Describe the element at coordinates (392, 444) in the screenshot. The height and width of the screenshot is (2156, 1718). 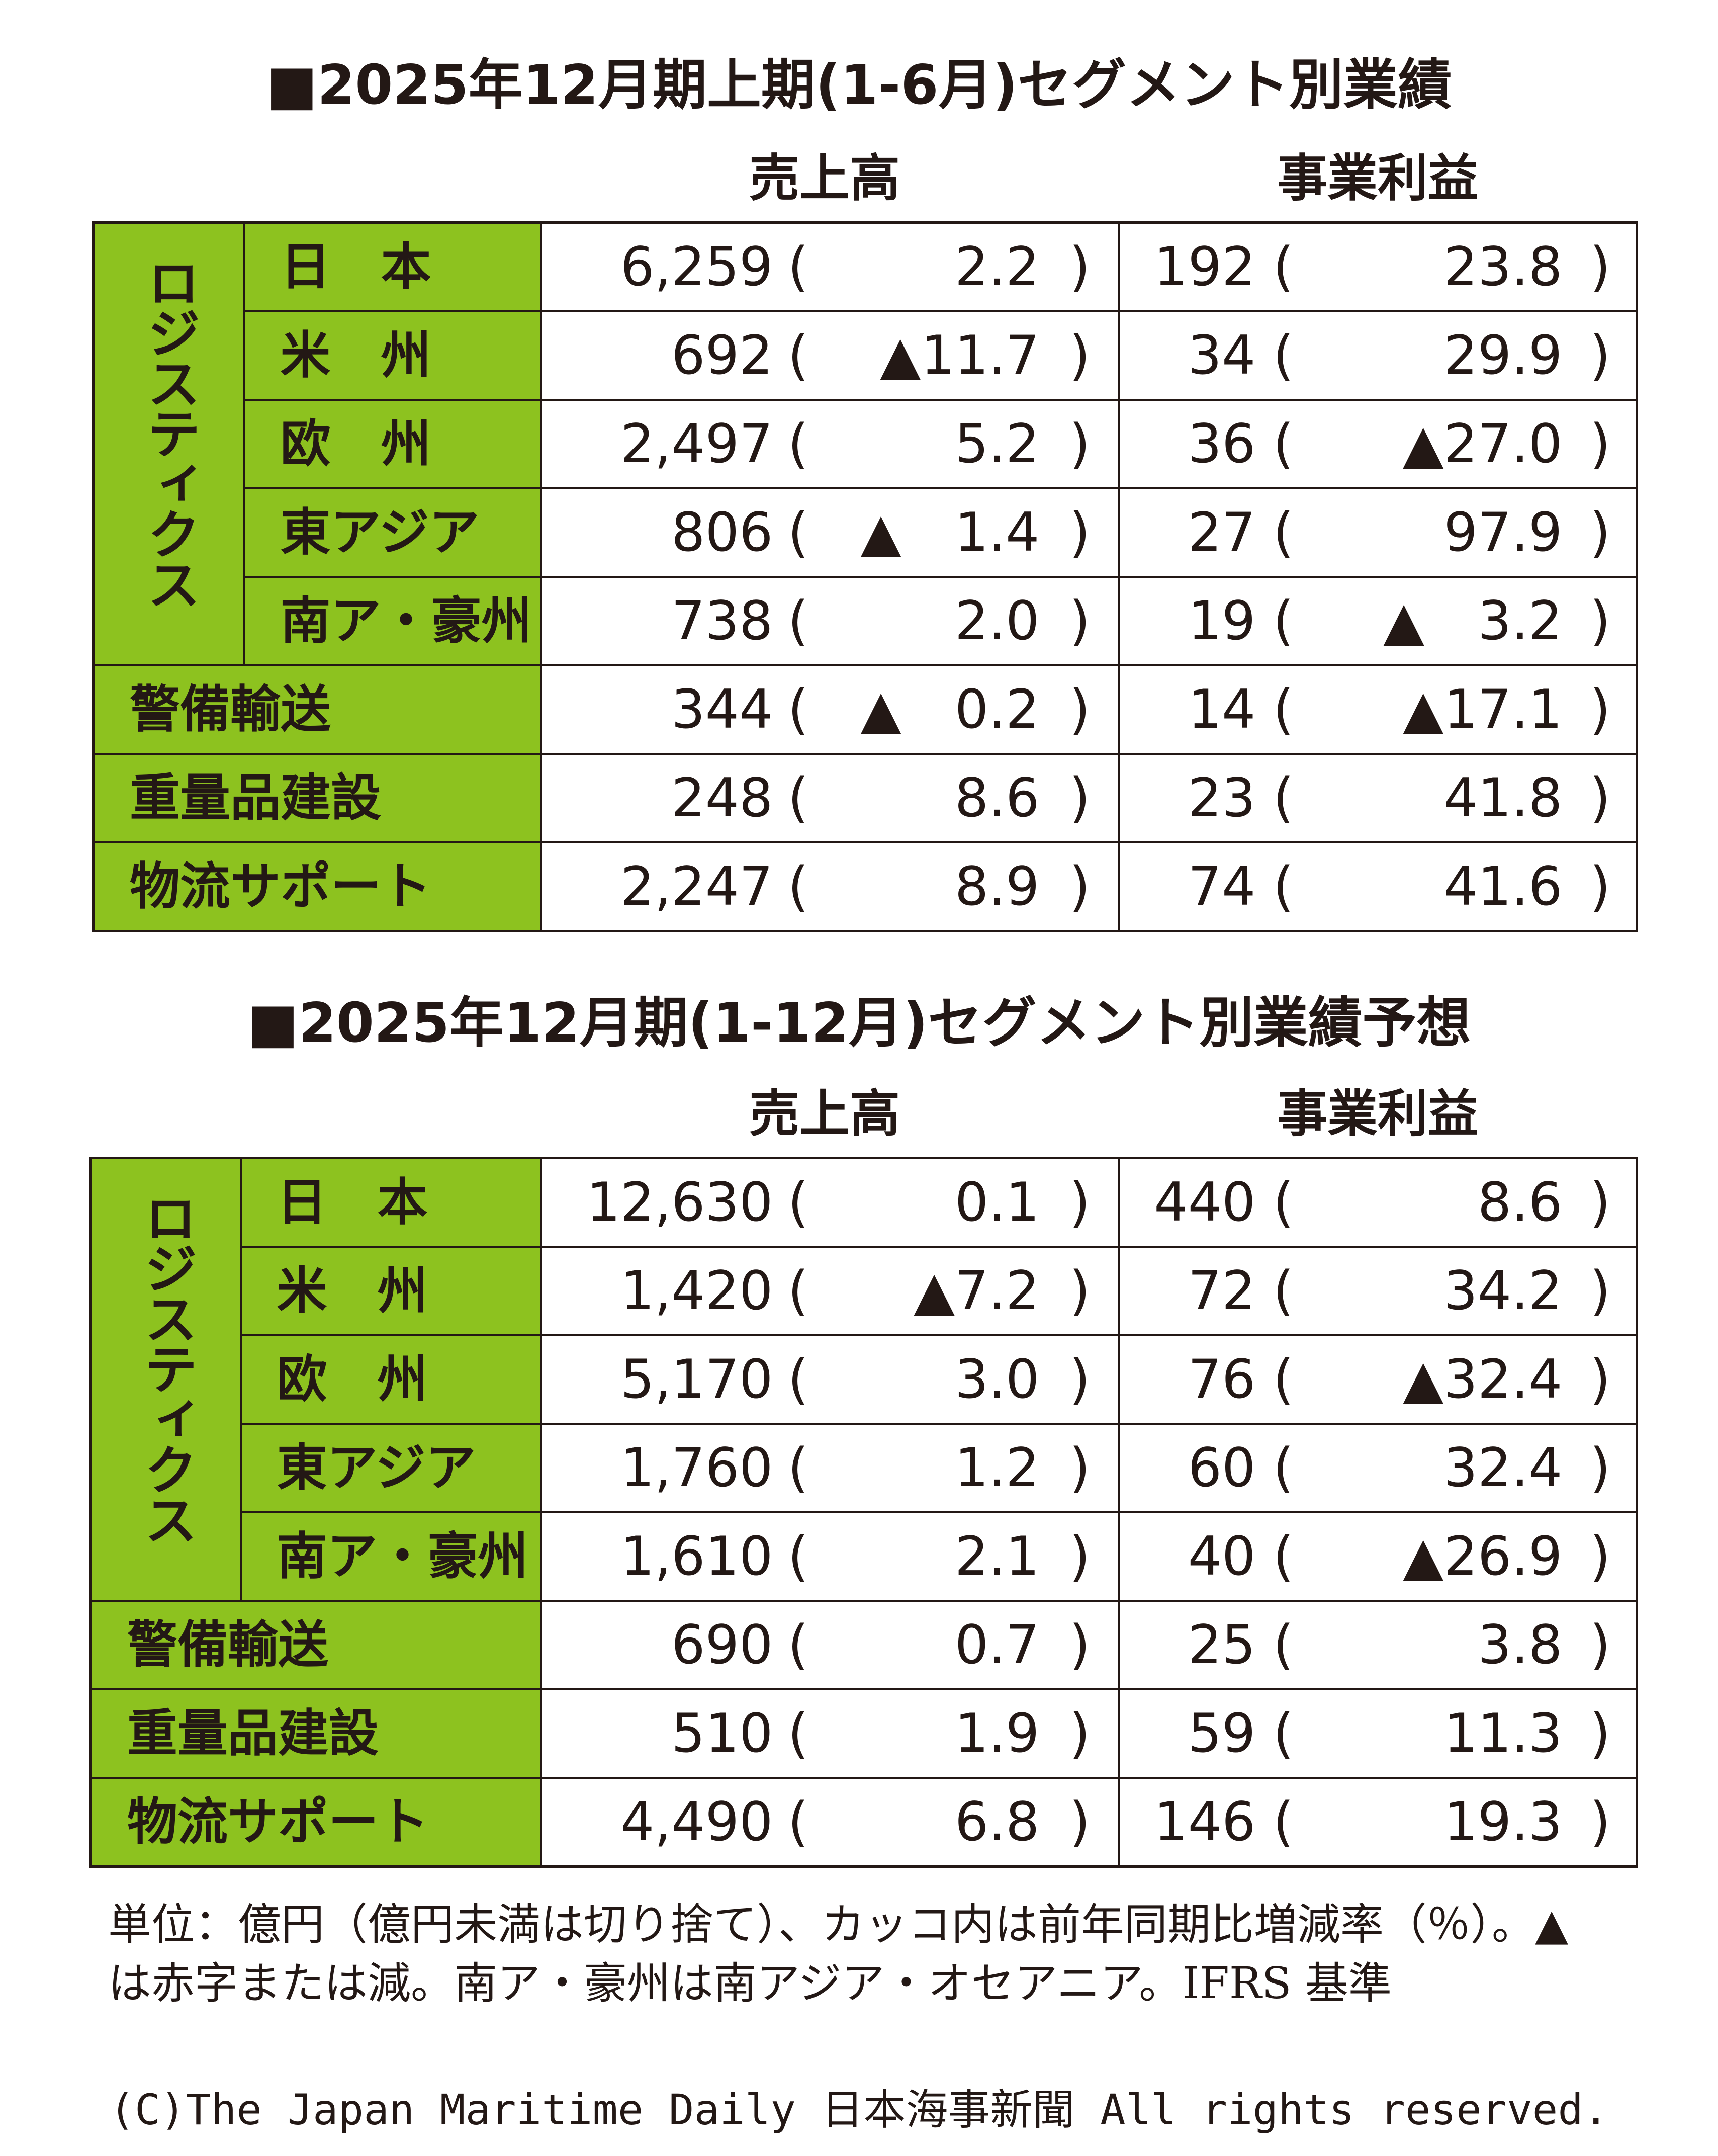
I see `segment-label: 欧 州` at that location.